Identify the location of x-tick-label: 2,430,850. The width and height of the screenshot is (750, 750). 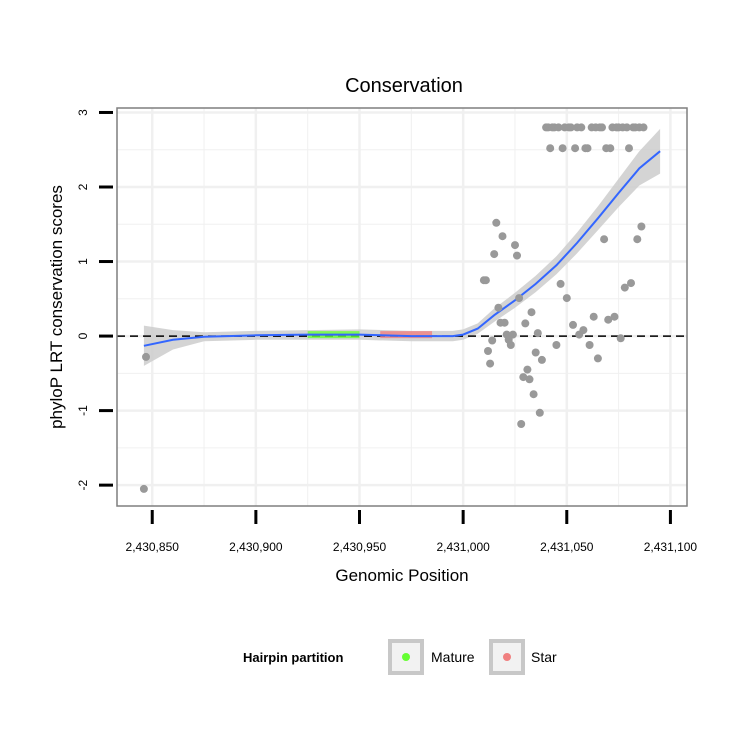
(153, 547).